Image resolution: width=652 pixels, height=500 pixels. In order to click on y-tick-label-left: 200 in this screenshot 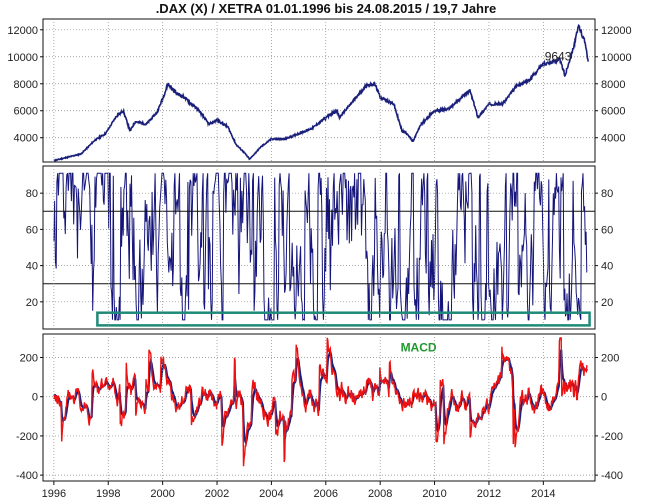, I will do `click(29, 359)`.